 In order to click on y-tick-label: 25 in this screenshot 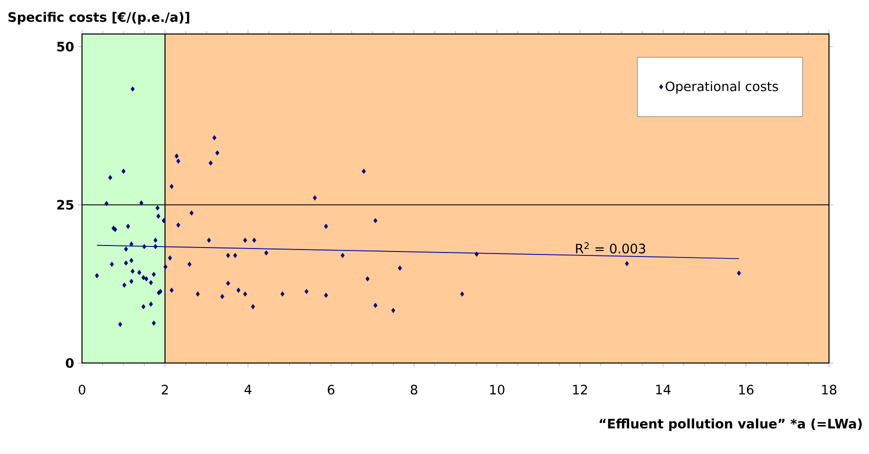, I will do `click(65, 205)`.